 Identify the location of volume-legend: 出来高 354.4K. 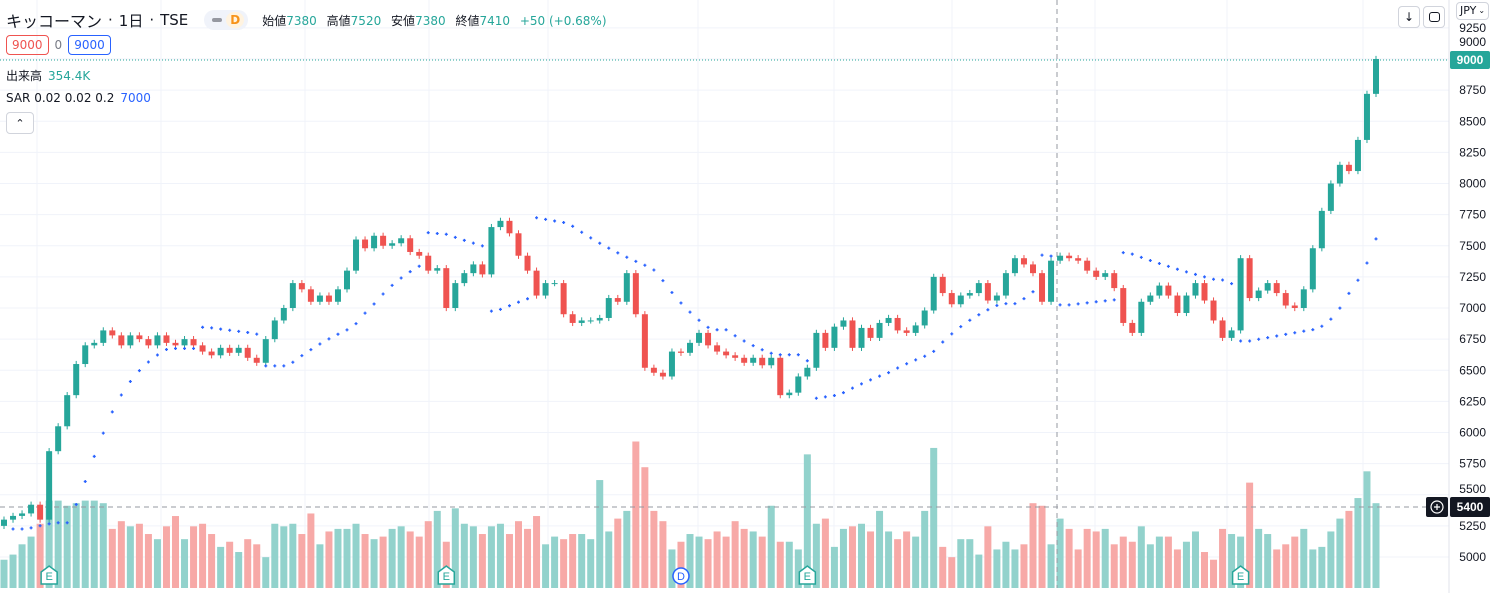
(48, 75).